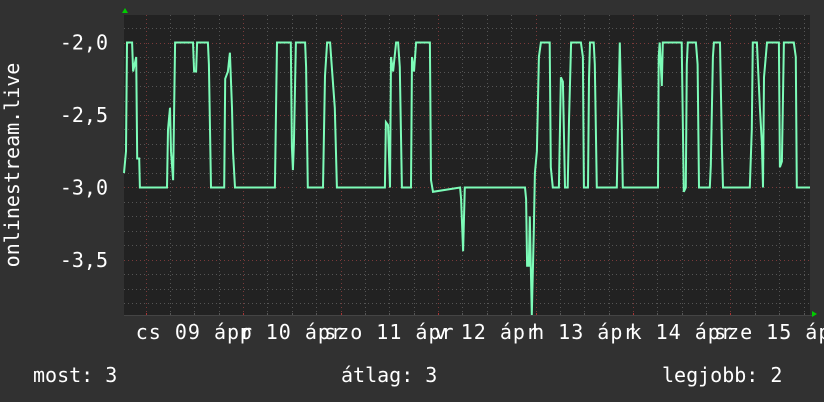 This screenshot has width=824, height=402. I want to click on legend-average: átlag: 3, so click(389, 375).